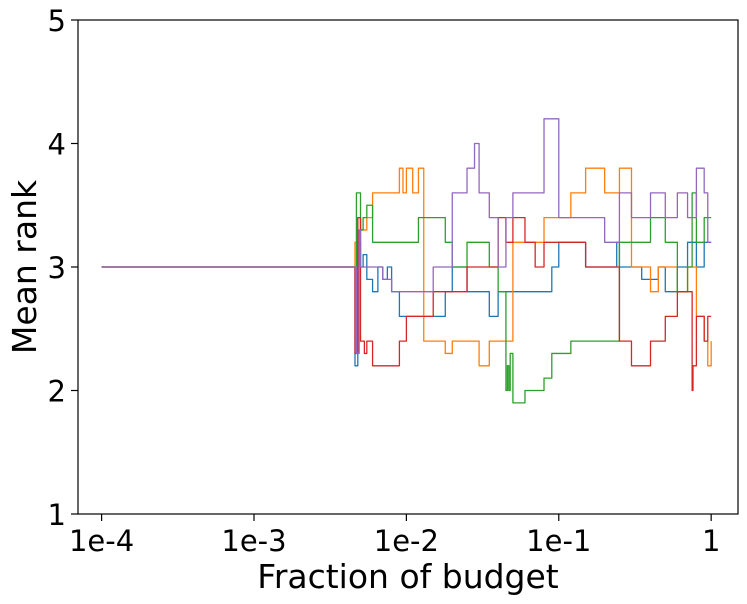 The image size is (747, 604). I want to click on x-tick-label: 1, so click(711, 541).